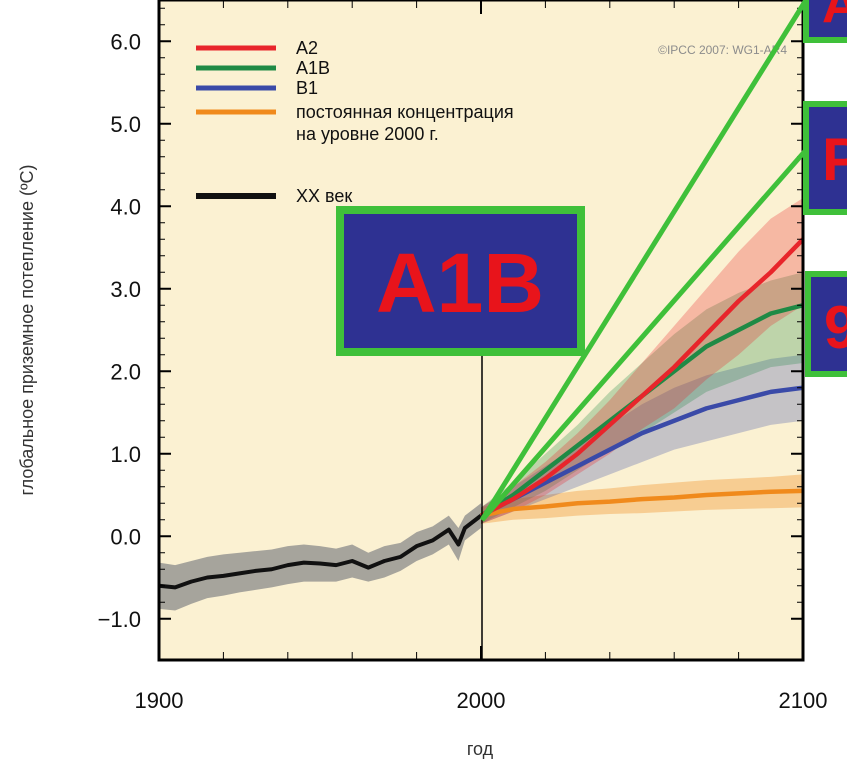 This screenshot has height=765, width=847. Describe the element at coordinates (834, 17) in the screenshot. I see `badge-right-top-label: A` at that location.